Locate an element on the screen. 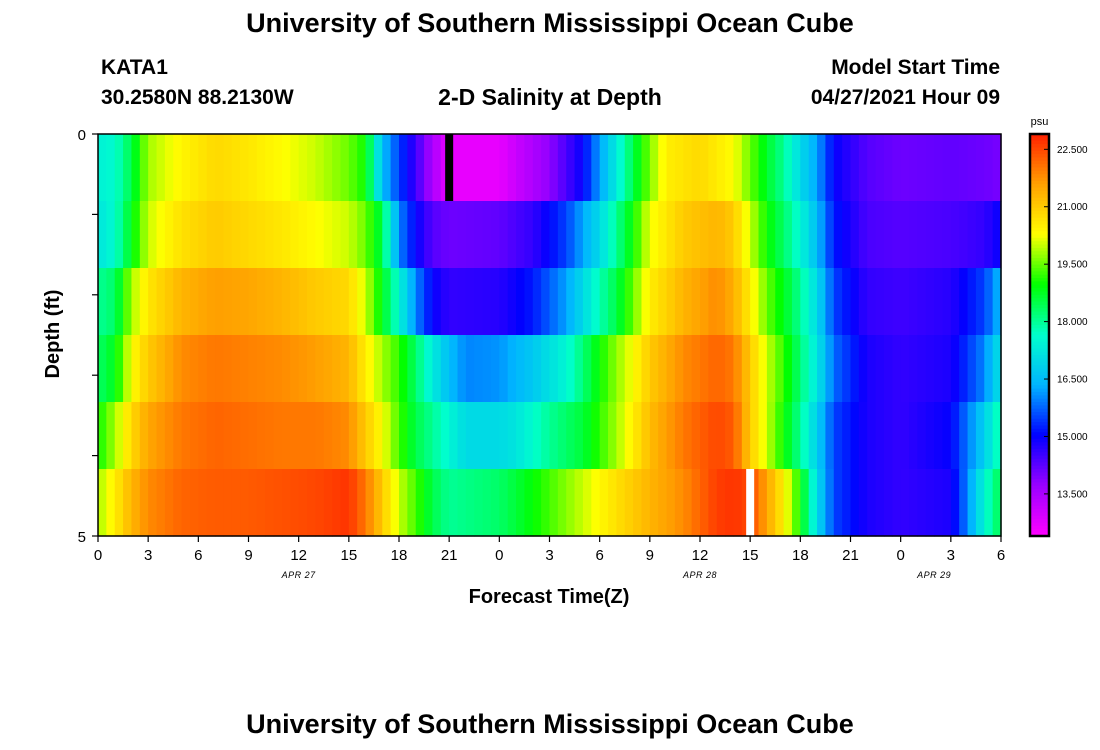 This screenshot has height=750, width=1100. date-label: APR 28 is located at coordinates (699, 575).